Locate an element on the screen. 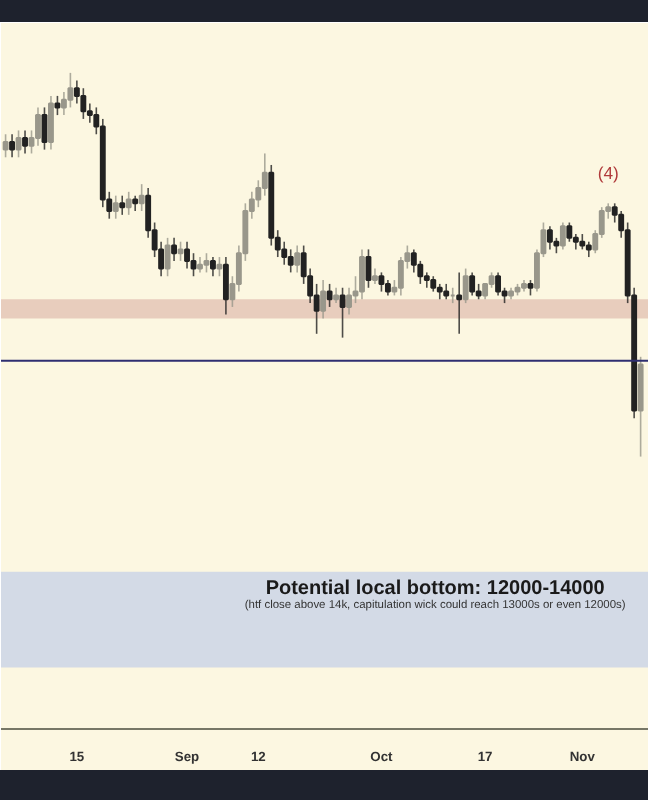 This screenshot has height=800, width=648. annotation: (4) is located at coordinates (608, 173).